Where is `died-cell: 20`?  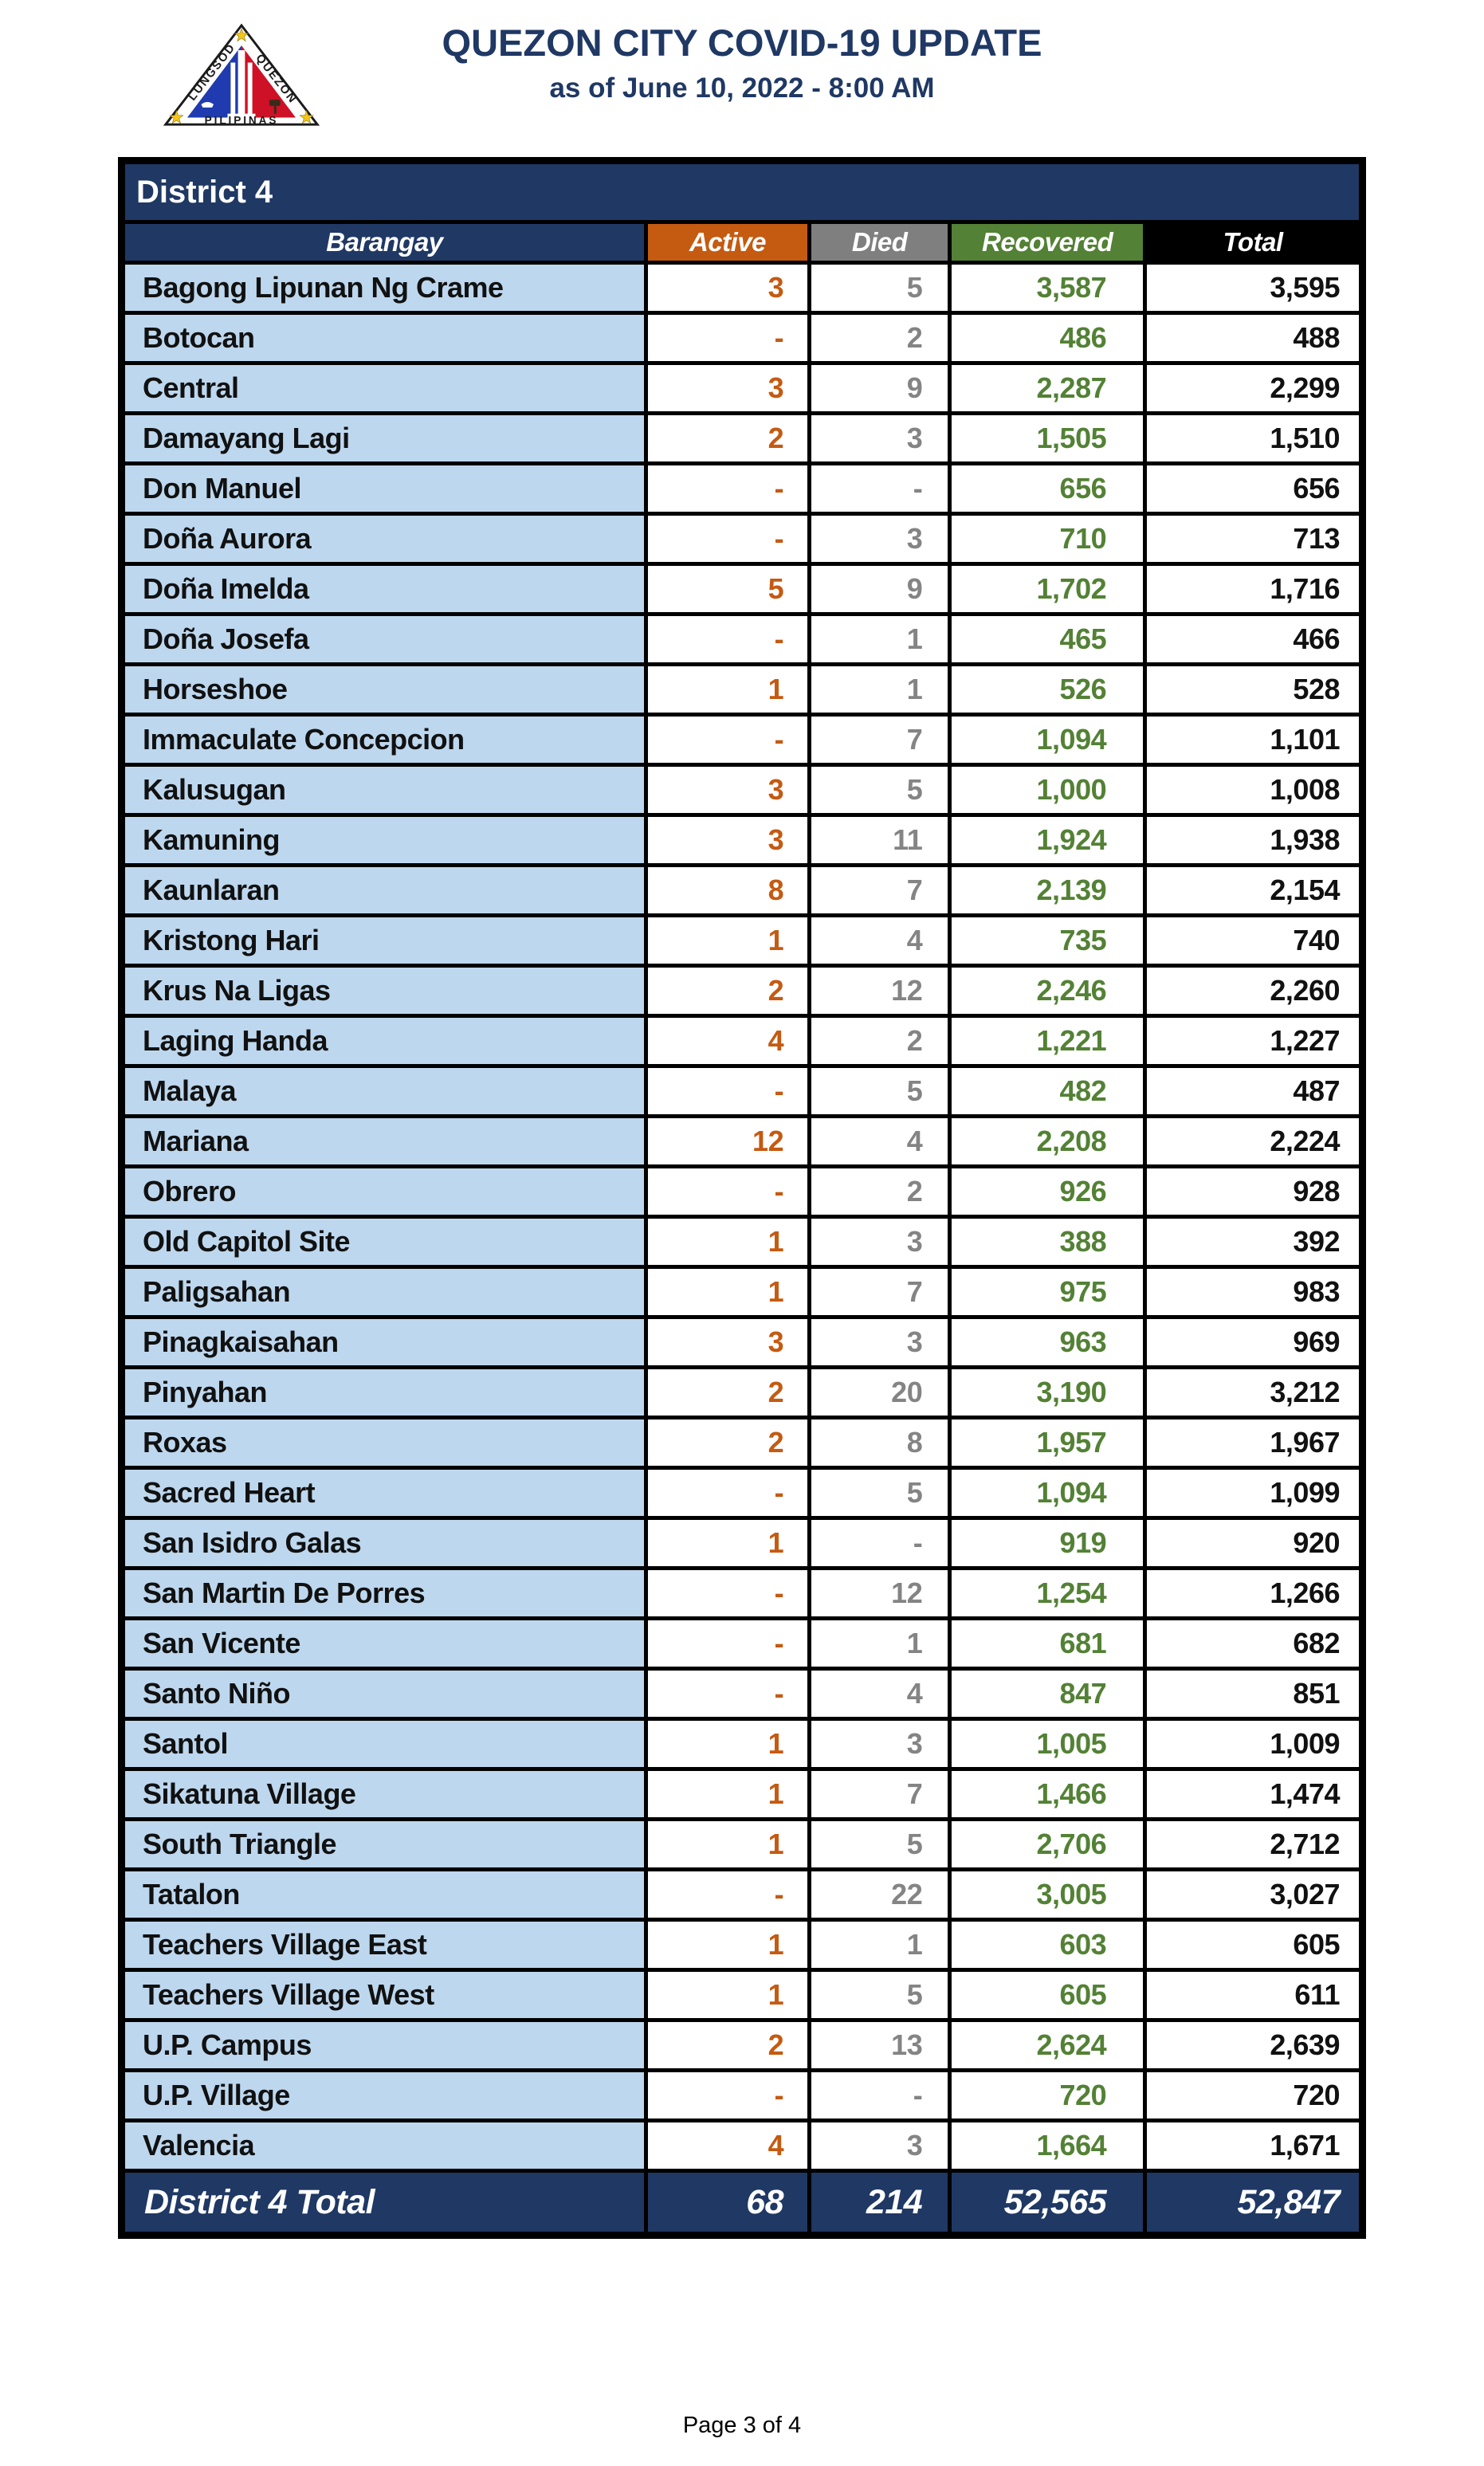 died-cell: 20 is located at coordinates (880, 1392).